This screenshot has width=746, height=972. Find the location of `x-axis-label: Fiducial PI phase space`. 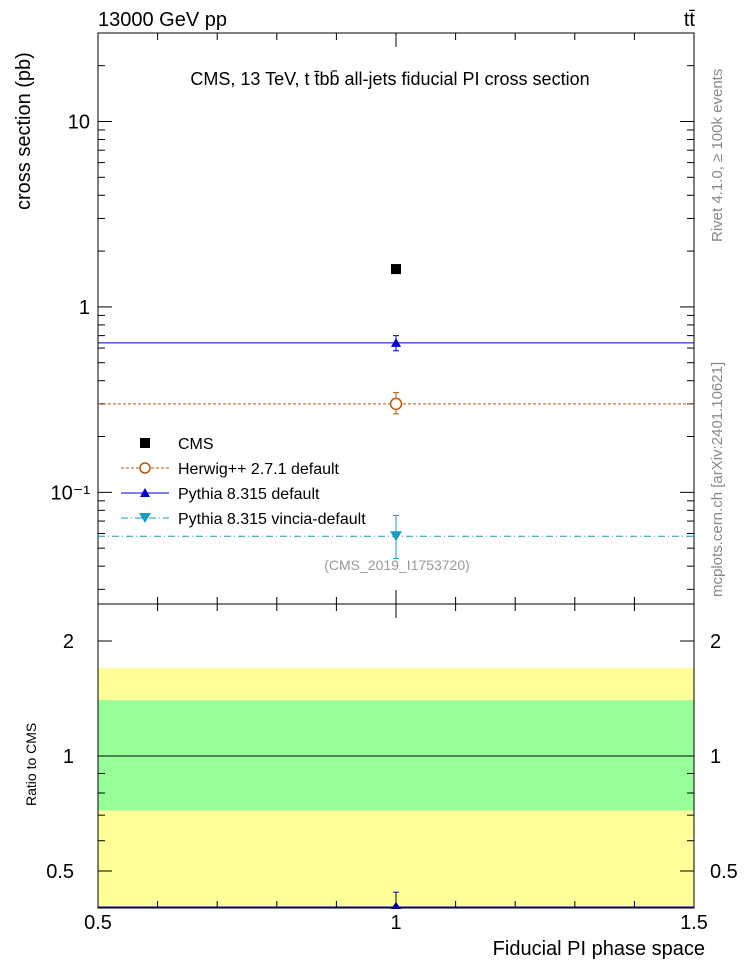

x-axis-label: Fiducial PI phase space is located at coordinates (599, 949).